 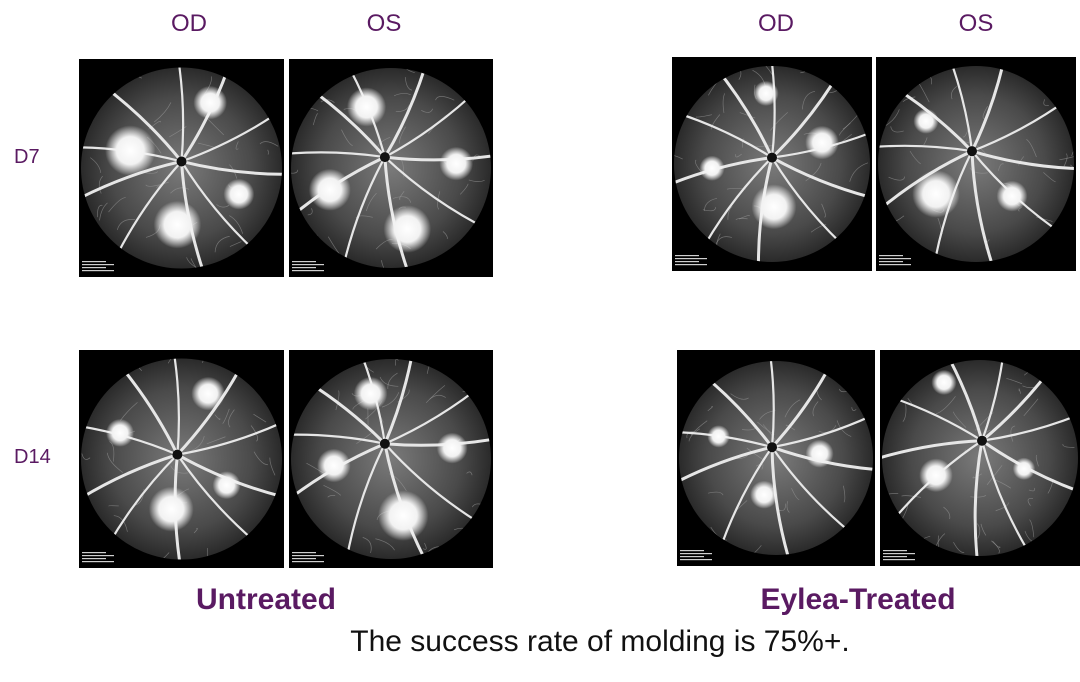 What do you see at coordinates (181, 165) in the screenshot?
I see `fundus-graphic-untreated-d7-od` at bounding box center [181, 165].